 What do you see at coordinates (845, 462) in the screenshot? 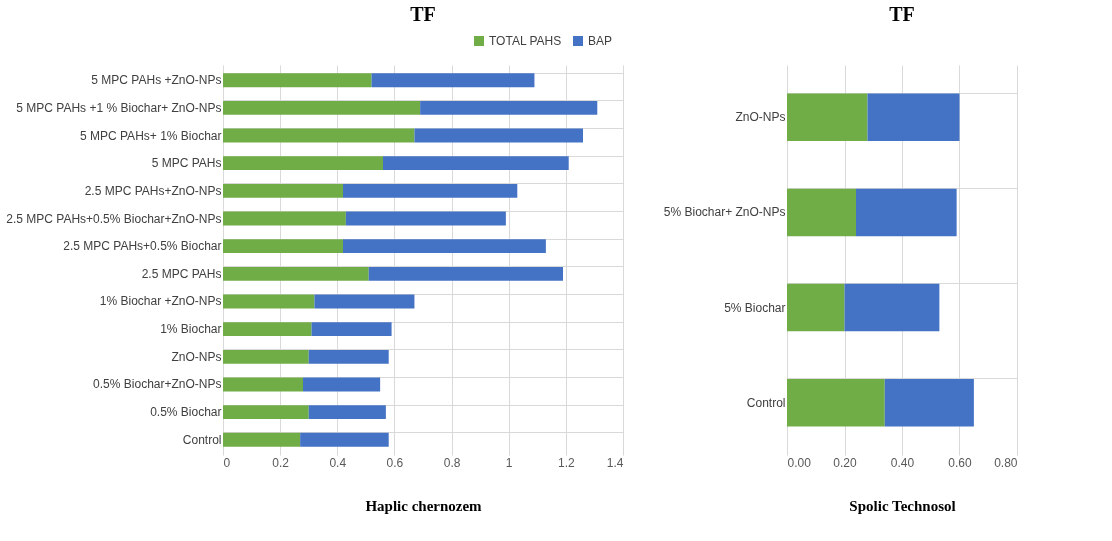
I see `x-tick-label: 0.20` at bounding box center [845, 462].